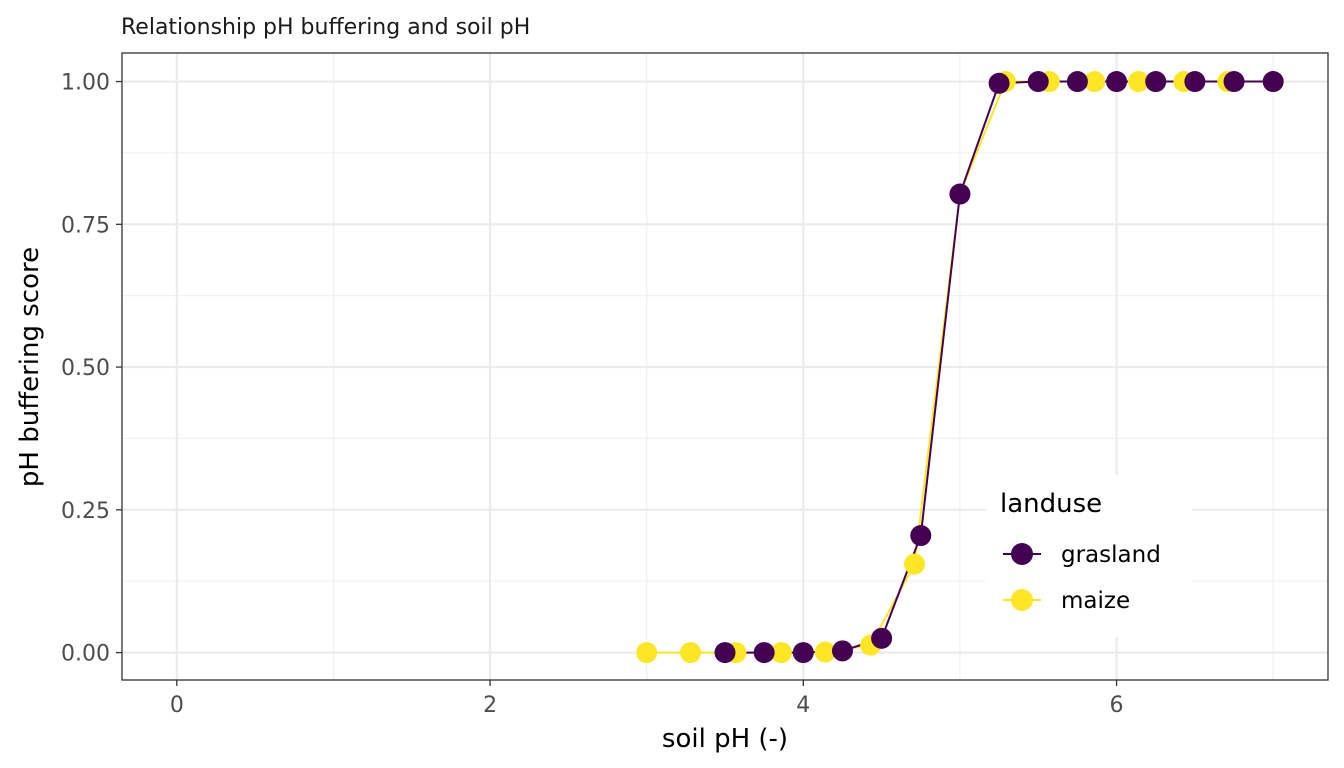 The image size is (1344, 768). What do you see at coordinates (803, 705) in the screenshot?
I see `x-tick-label: 4` at bounding box center [803, 705].